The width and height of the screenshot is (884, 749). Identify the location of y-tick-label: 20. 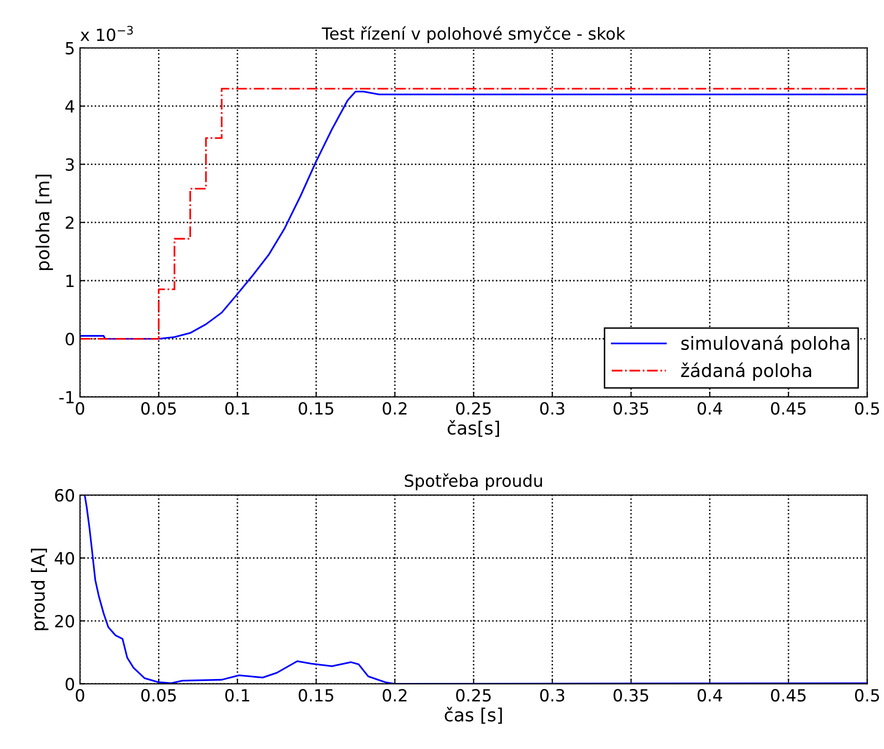
(64, 621).